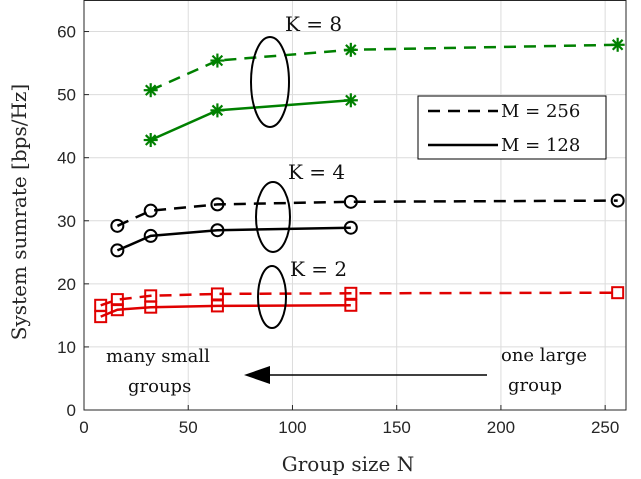 This screenshot has width=641, height=479. What do you see at coordinates (318, 269) in the screenshot?
I see `k2-label: K = 2` at bounding box center [318, 269].